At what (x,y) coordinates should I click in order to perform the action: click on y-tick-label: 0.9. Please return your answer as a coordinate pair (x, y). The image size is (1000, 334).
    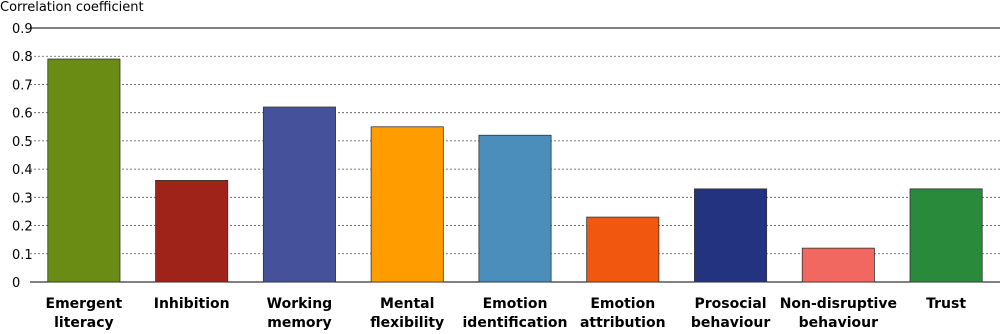
    Looking at the image, I should click on (22, 29).